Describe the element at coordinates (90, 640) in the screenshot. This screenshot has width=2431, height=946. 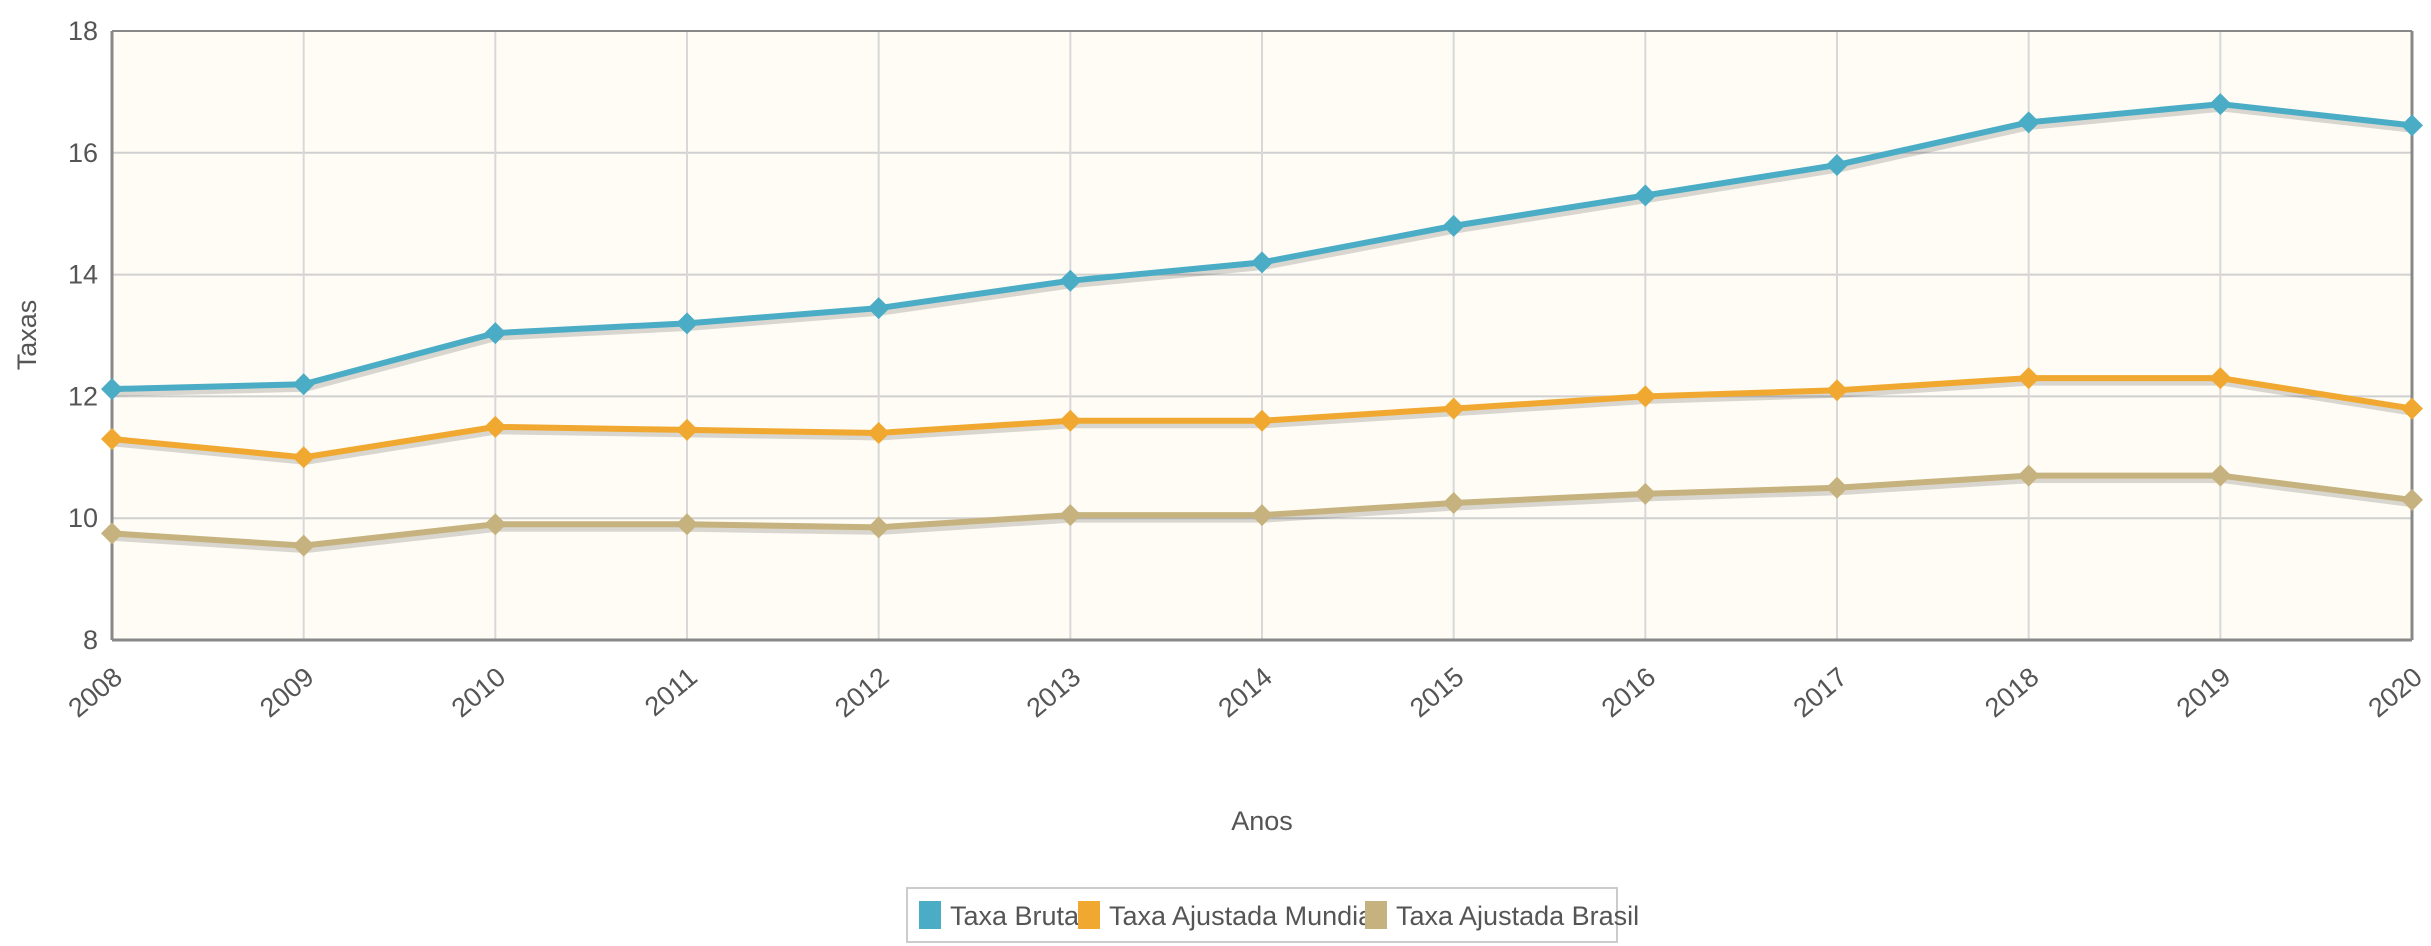
I see `y-tick-label: 8` at that location.